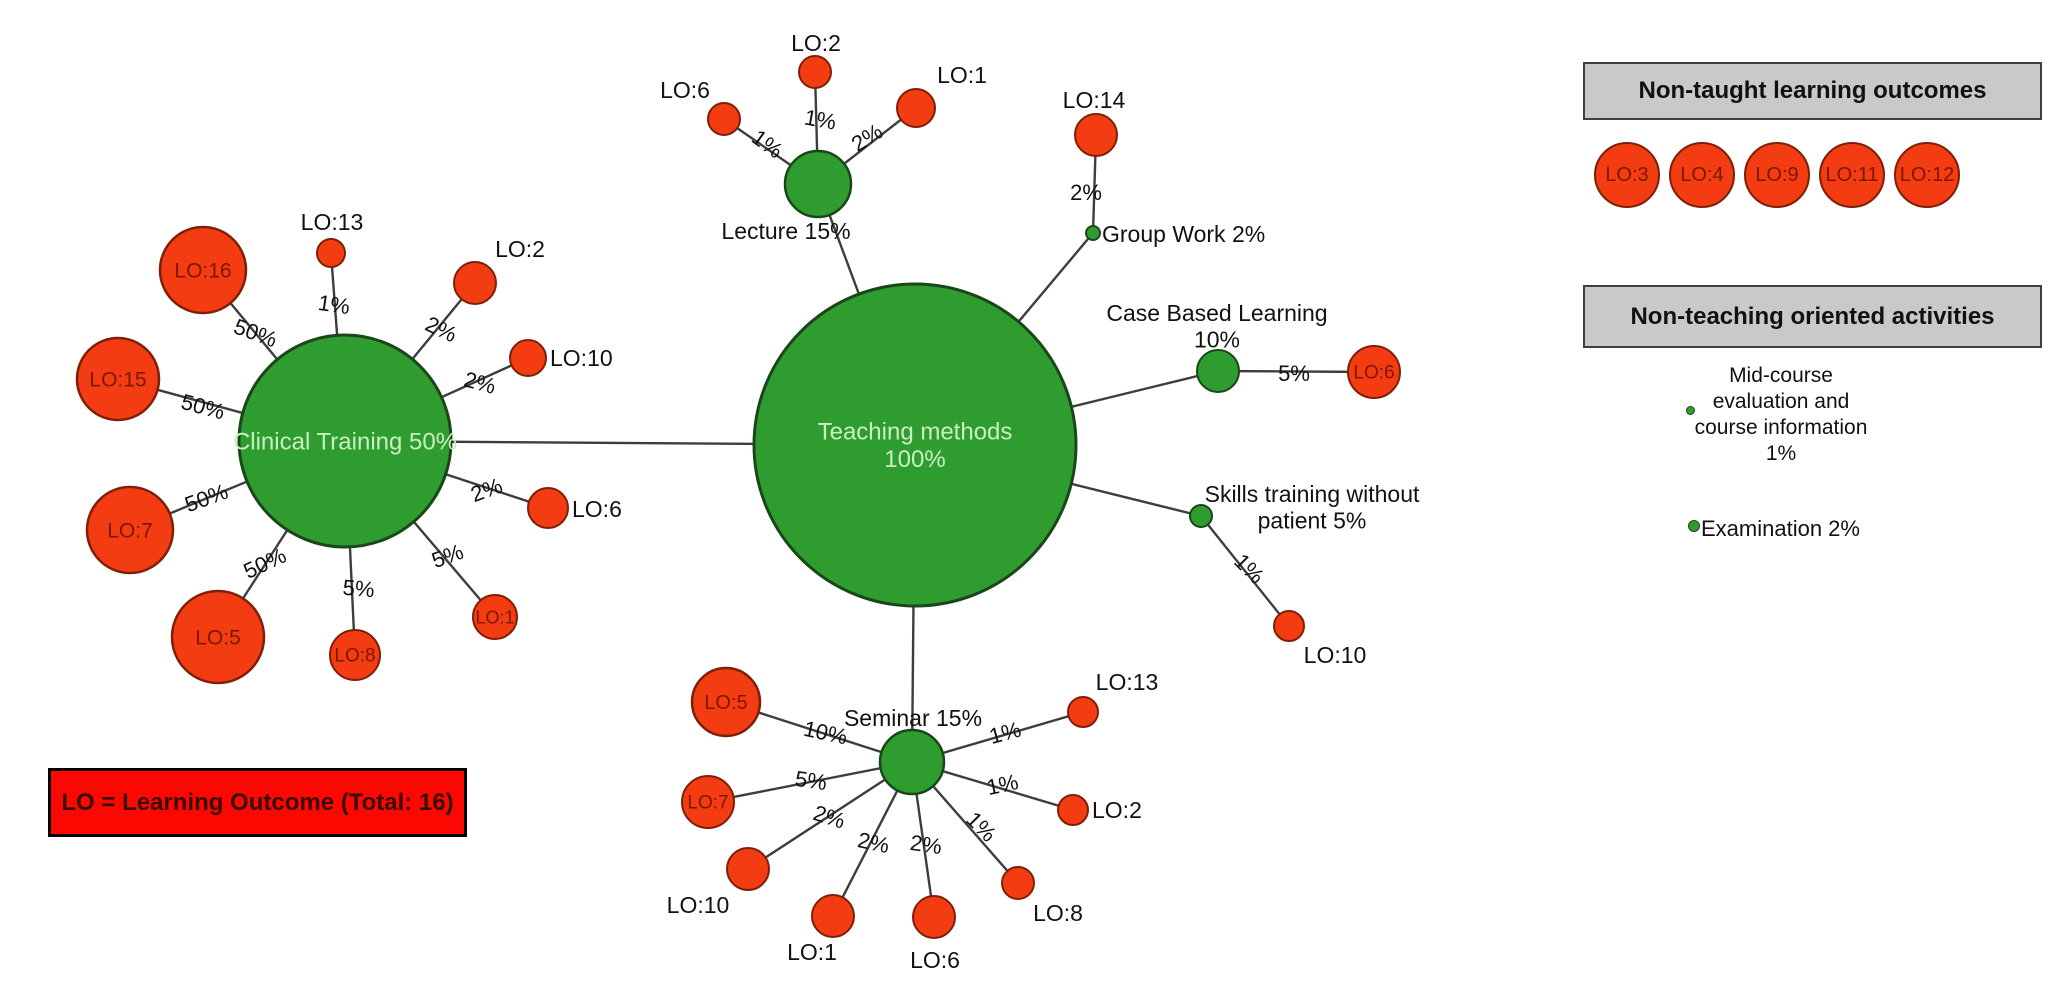 This screenshot has height=1001, width=2059. What do you see at coordinates (1218, 371) in the screenshot?
I see `node-case-based-learning` at bounding box center [1218, 371].